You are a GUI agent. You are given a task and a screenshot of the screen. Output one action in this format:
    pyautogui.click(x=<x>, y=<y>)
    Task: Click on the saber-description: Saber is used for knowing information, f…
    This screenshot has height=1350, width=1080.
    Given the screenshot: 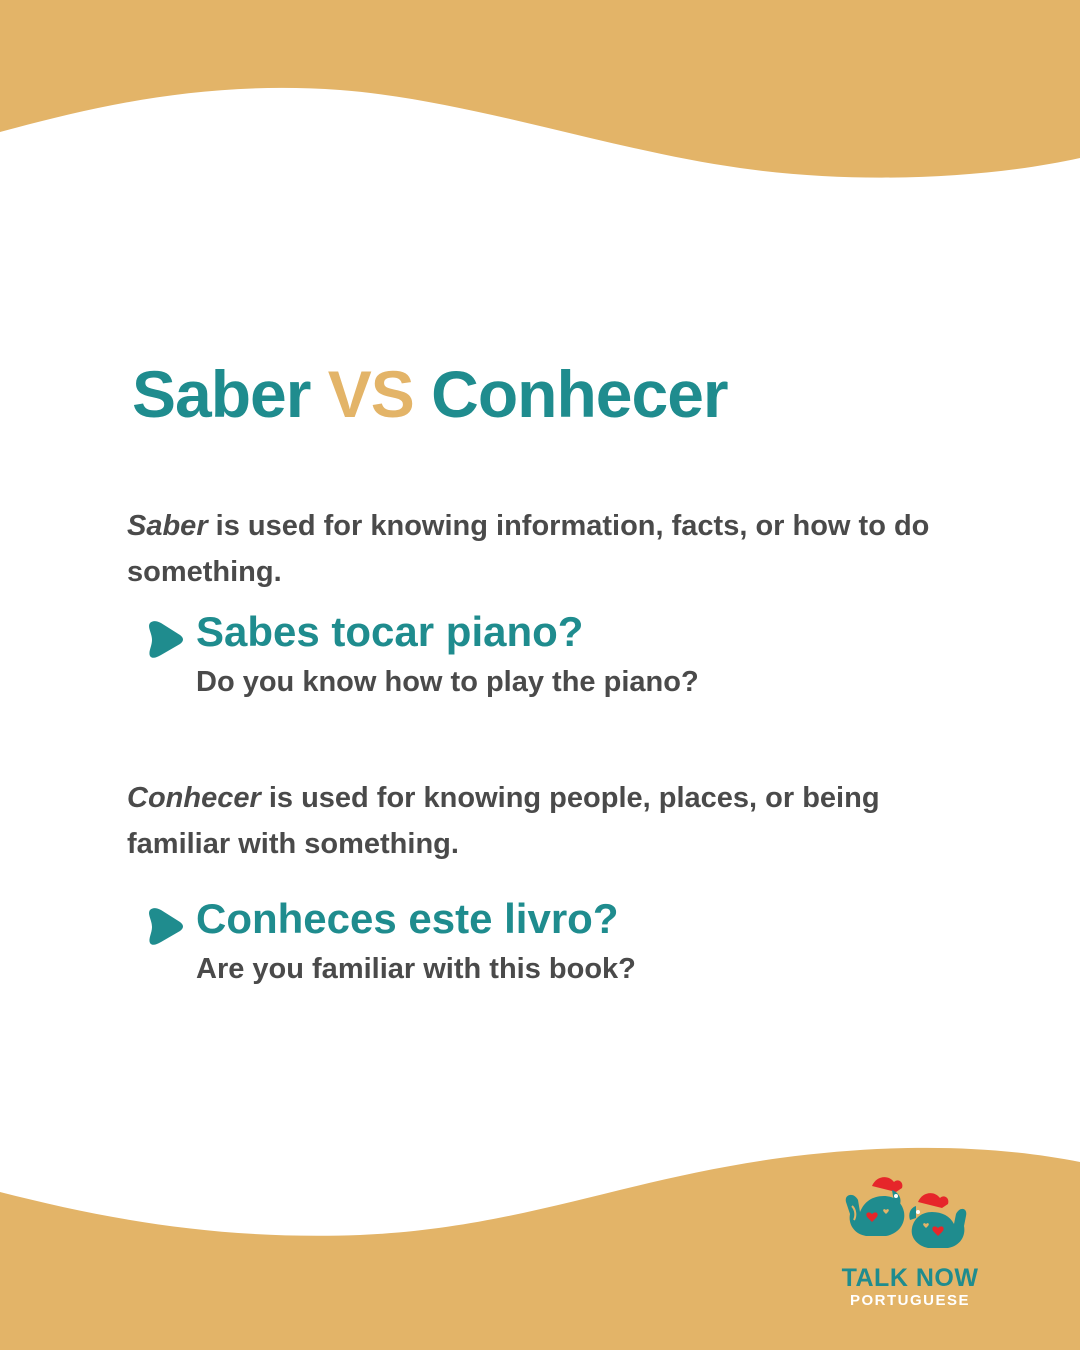 What is the action you would take?
    pyautogui.click(x=542, y=549)
    